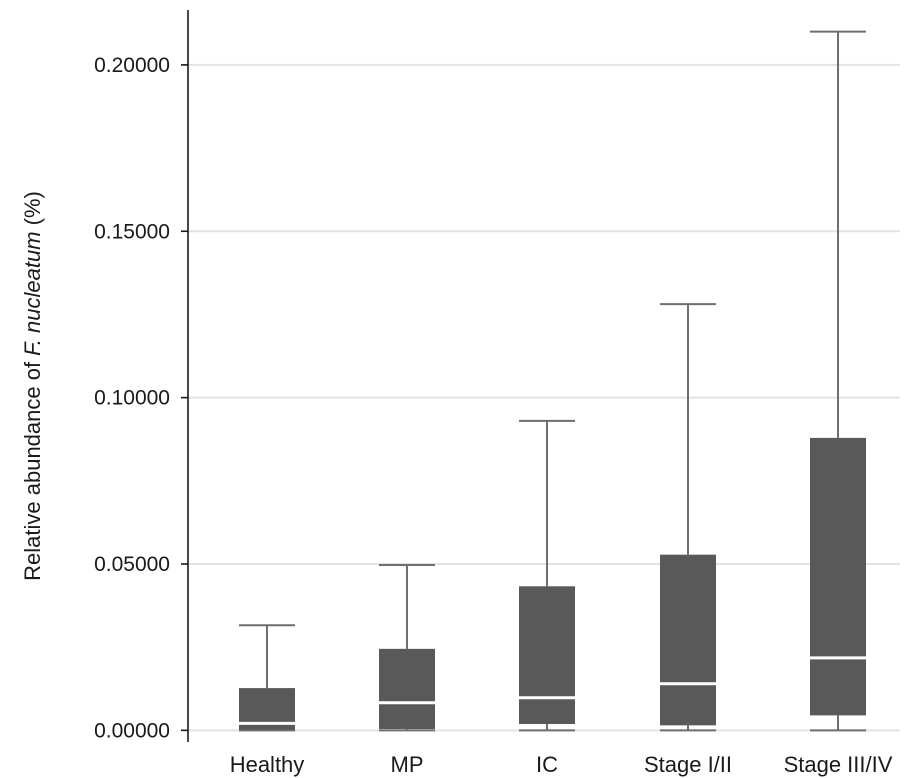 This screenshot has width=914, height=778. I want to click on y-tick-label: 0.15000, so click(132, 231).